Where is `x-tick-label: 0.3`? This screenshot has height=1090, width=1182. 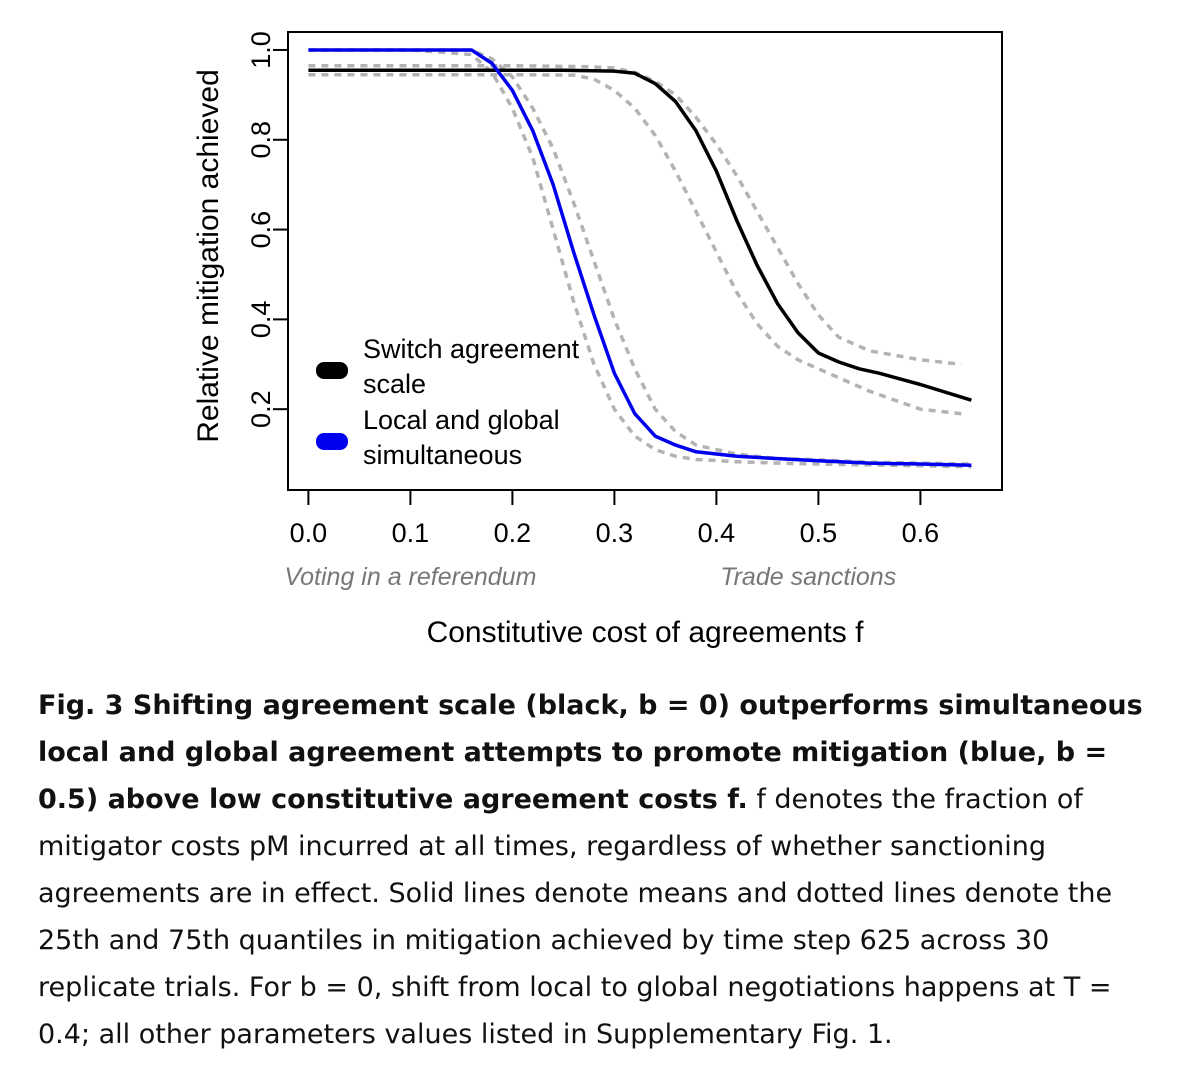 x-tick-label: 0.3 is located at coordinates (615, 533).